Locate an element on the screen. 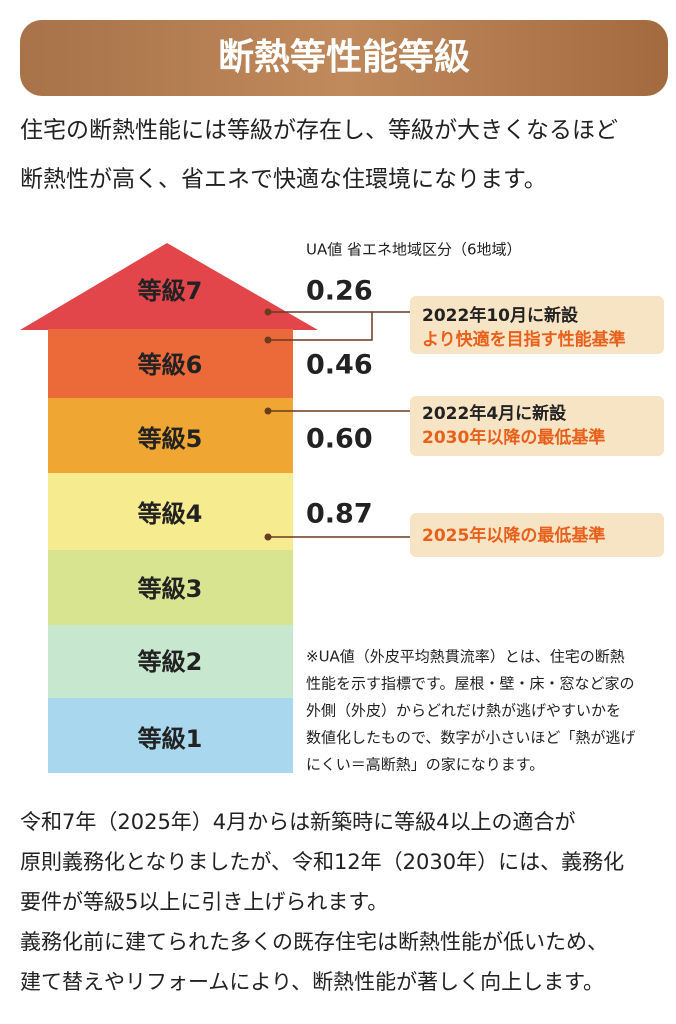 The image size is (676, 1024). note-text: 2030年以降の最低基準 is located at coordinates (513, 437).